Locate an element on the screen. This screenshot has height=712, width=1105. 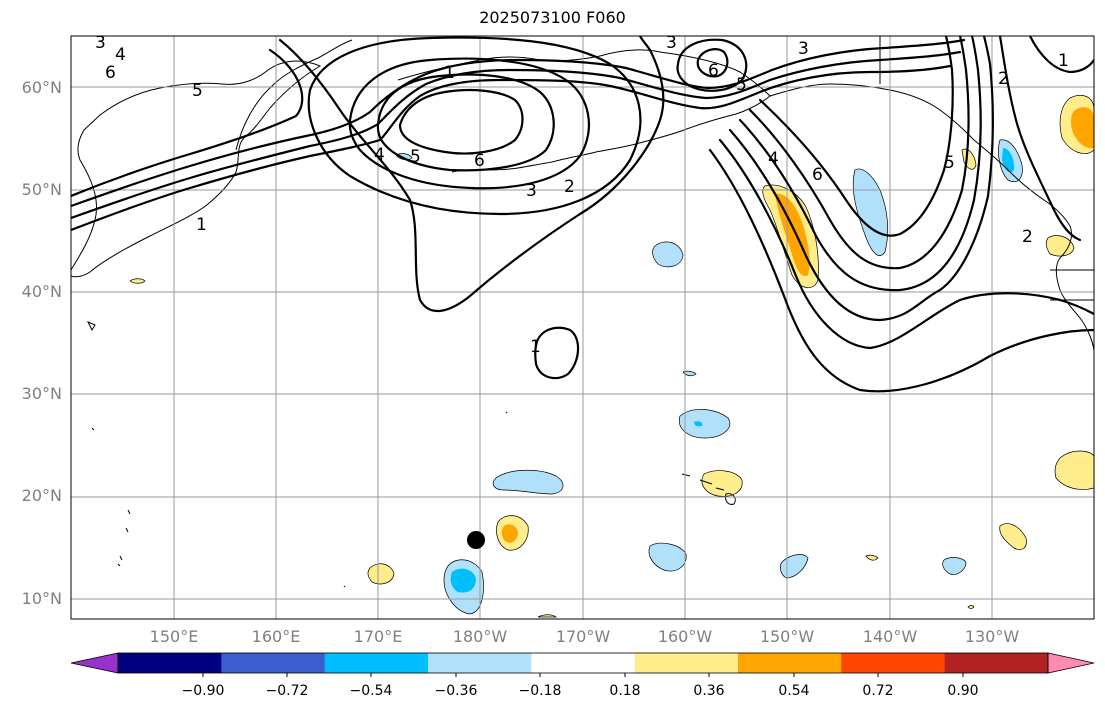
colorbar-tick-label: 0.90 is located at coordinates (962, 691).